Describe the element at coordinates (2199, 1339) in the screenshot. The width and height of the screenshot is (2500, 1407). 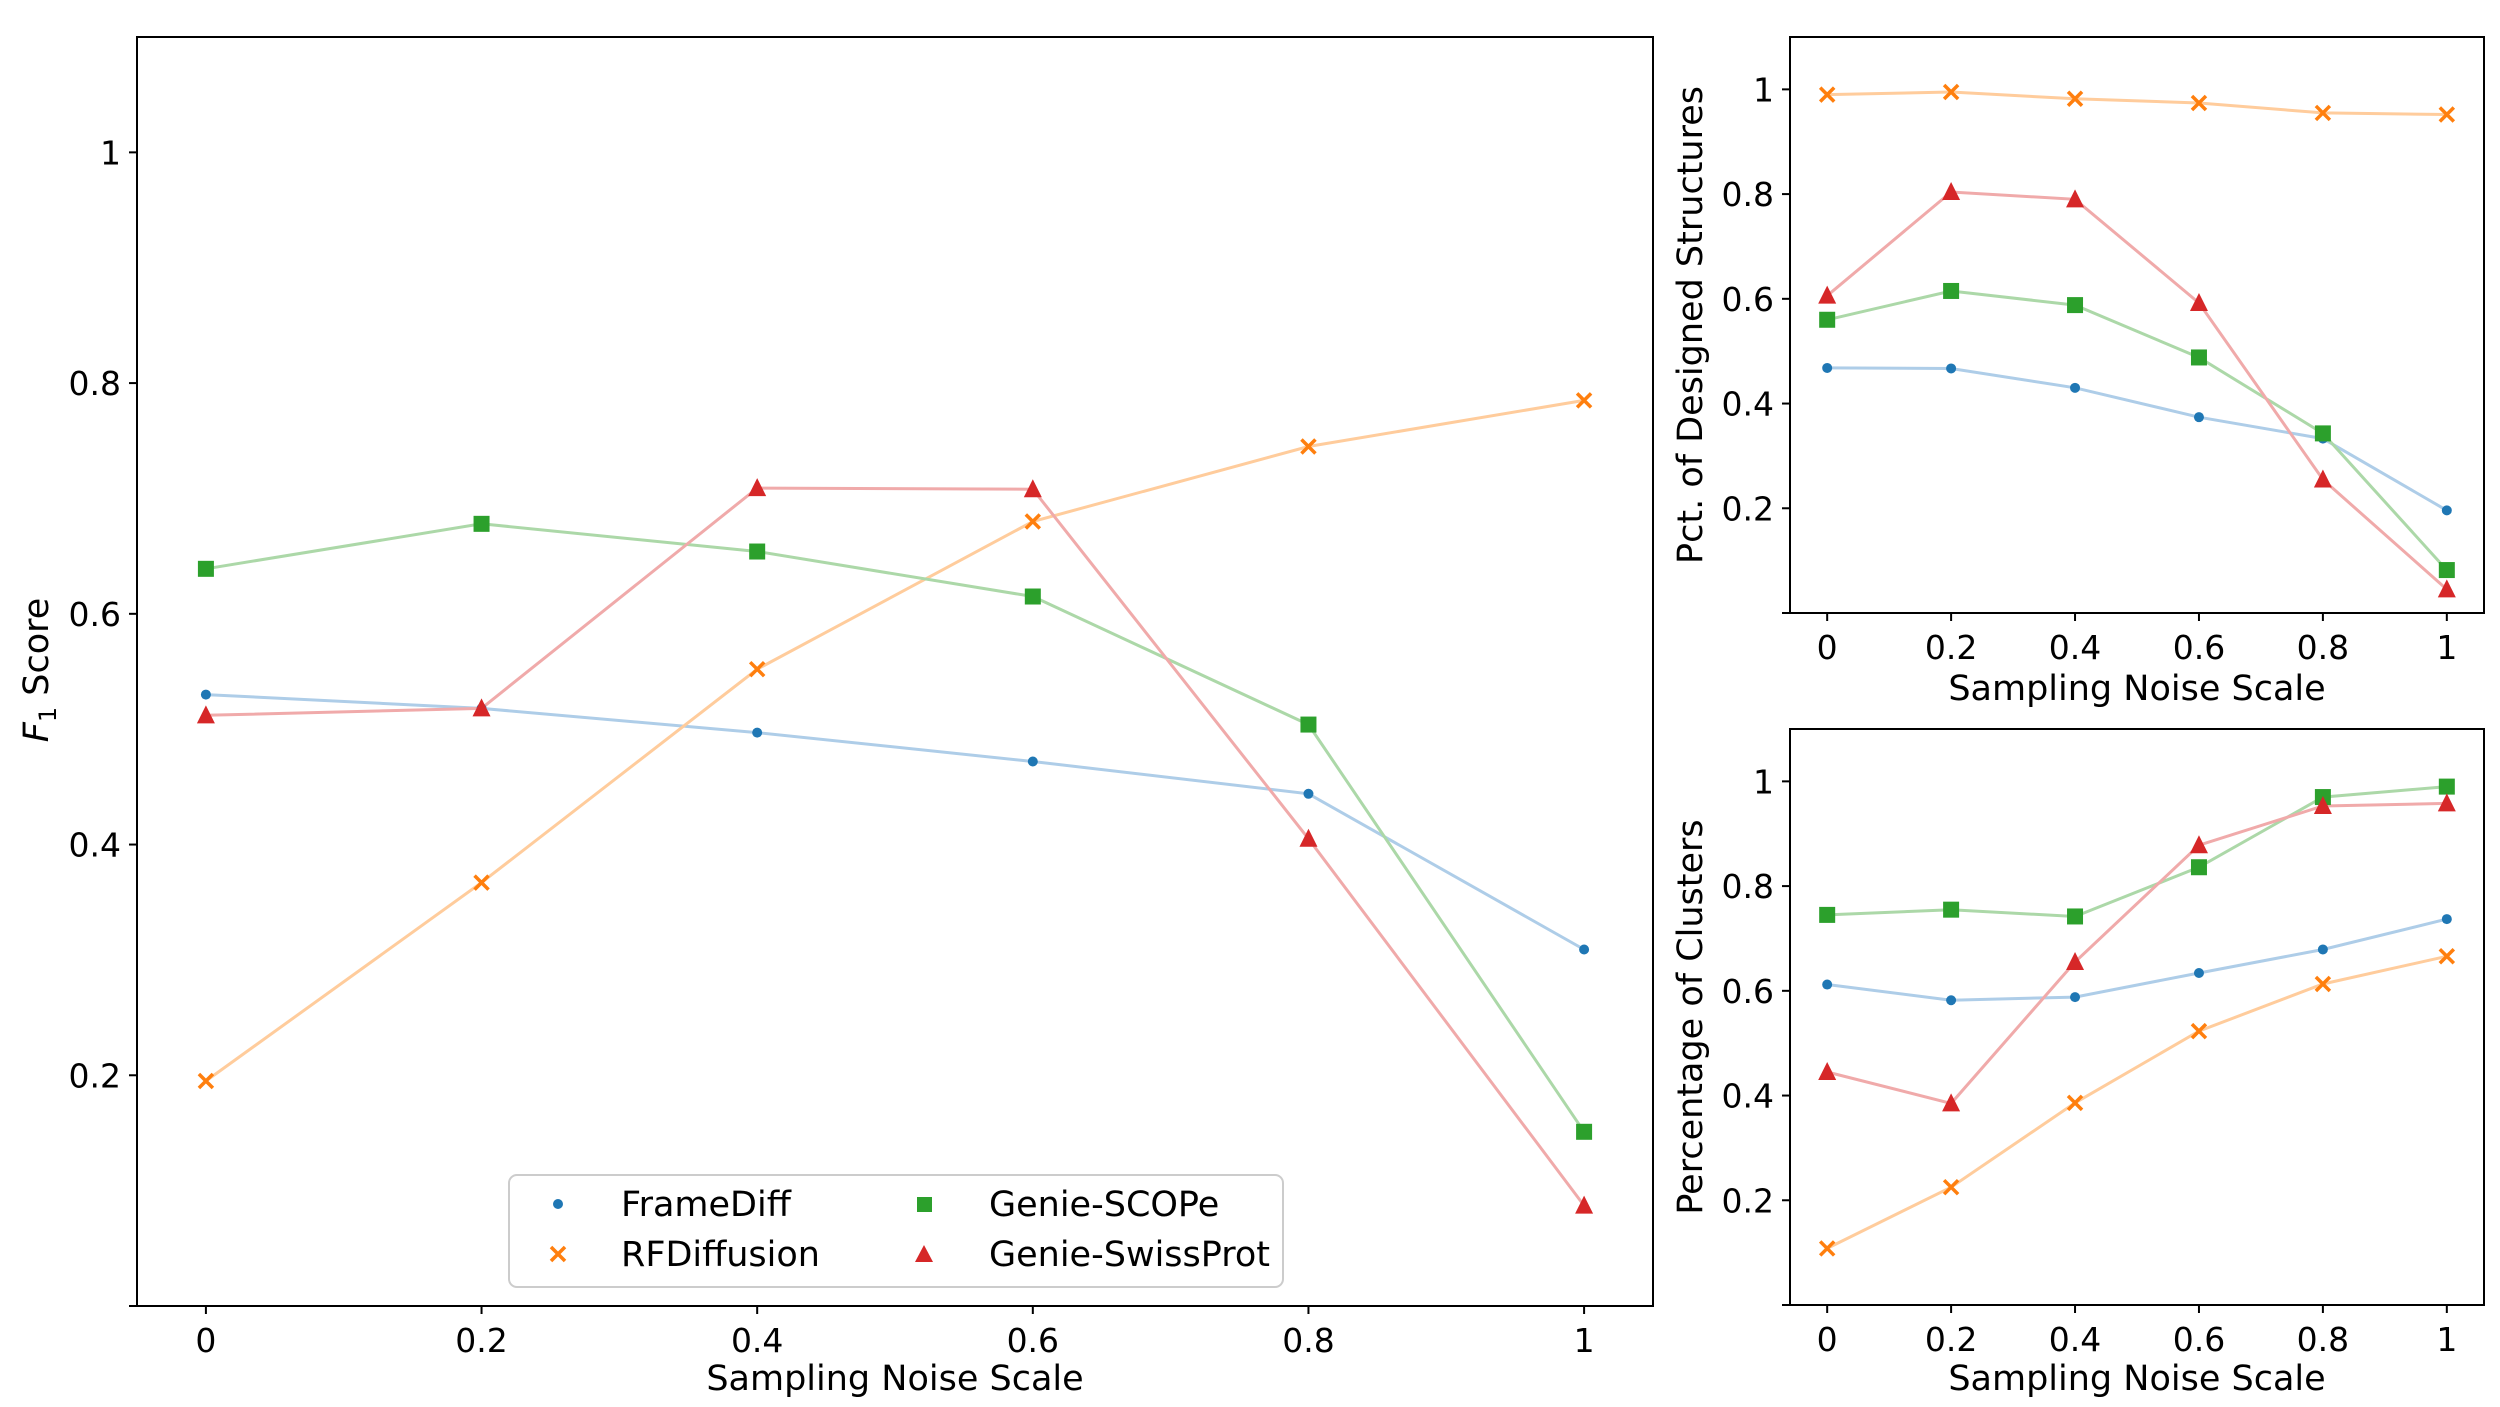
I see `x-tick-label: 0.6` at that location.